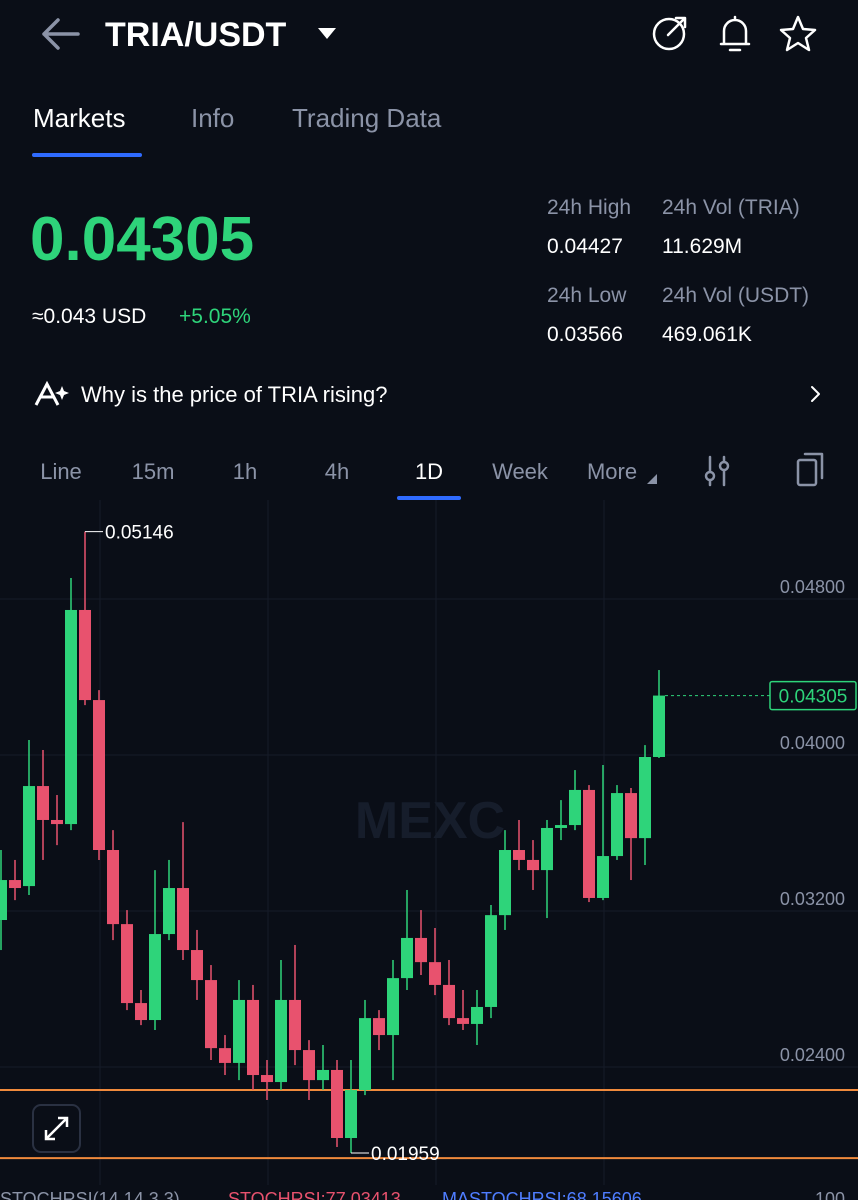 This screenshot has width=858, height=1200. What do you see at coordinates (815, 394) in the screenshot?
I see `insight-chevron` at bounding box center [815, 394].